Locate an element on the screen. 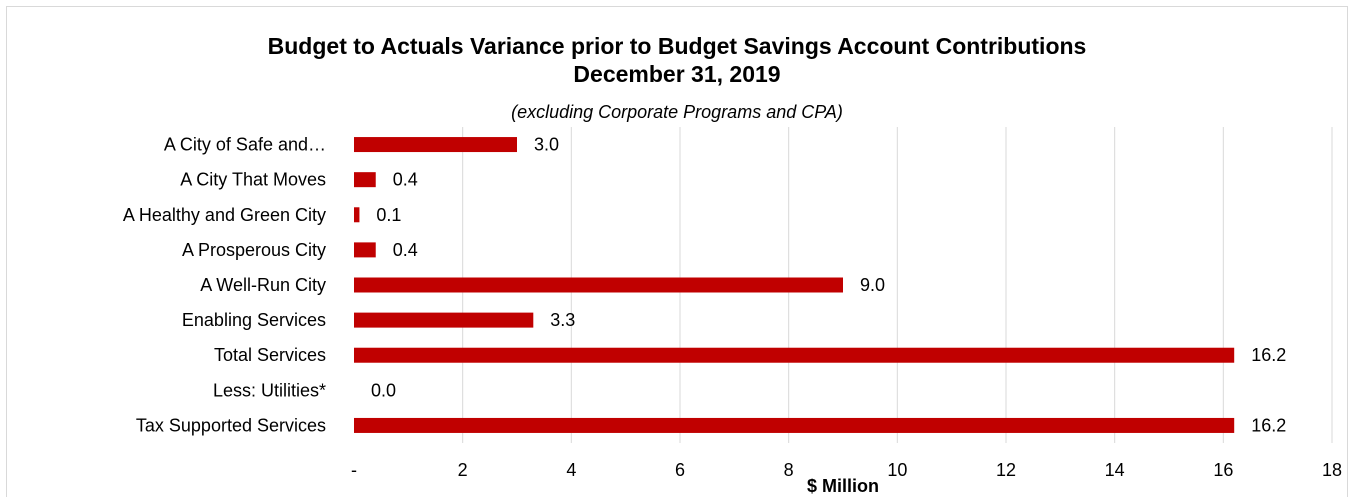 The image size is (1354, 497). x-tick-label: - is located at coordinates (354, 470).